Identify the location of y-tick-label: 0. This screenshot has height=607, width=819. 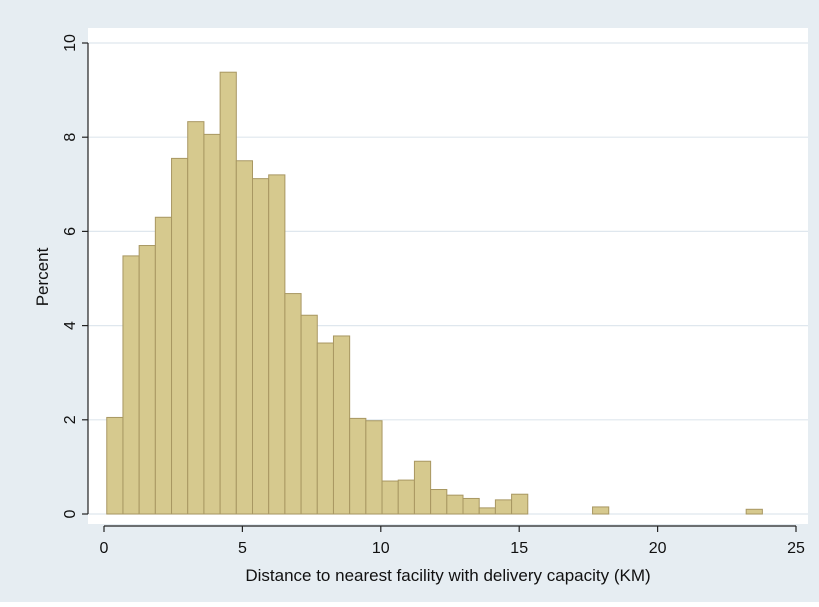
(70, 513).